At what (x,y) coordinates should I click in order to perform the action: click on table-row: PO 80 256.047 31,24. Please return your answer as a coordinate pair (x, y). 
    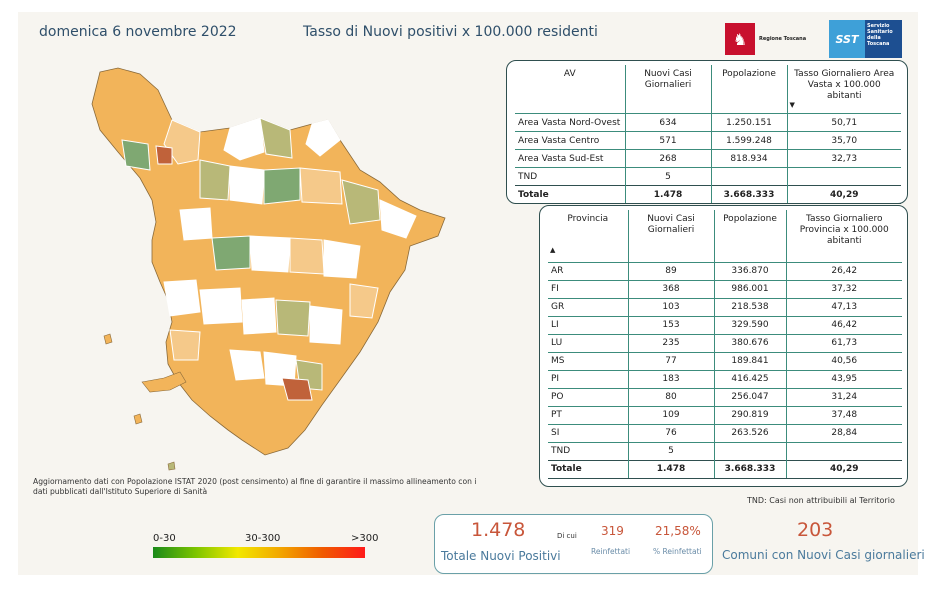
    Looking at the image, I should click on (725, 396).